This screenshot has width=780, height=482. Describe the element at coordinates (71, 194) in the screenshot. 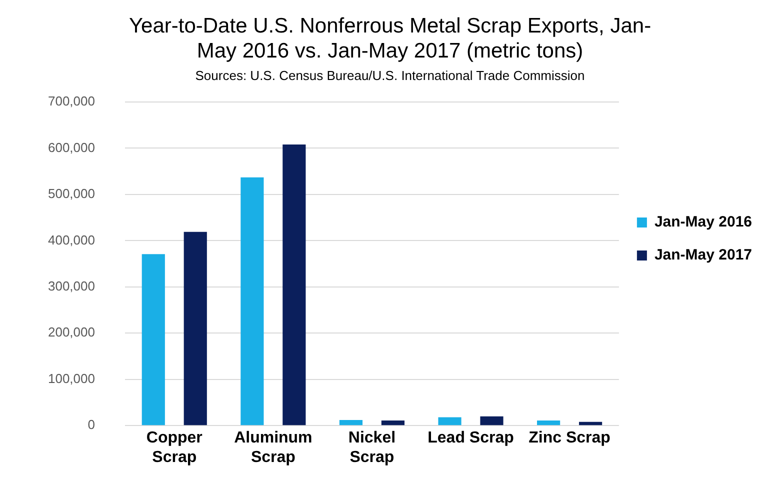

I see `y-tick-label: 500,000` at that location.